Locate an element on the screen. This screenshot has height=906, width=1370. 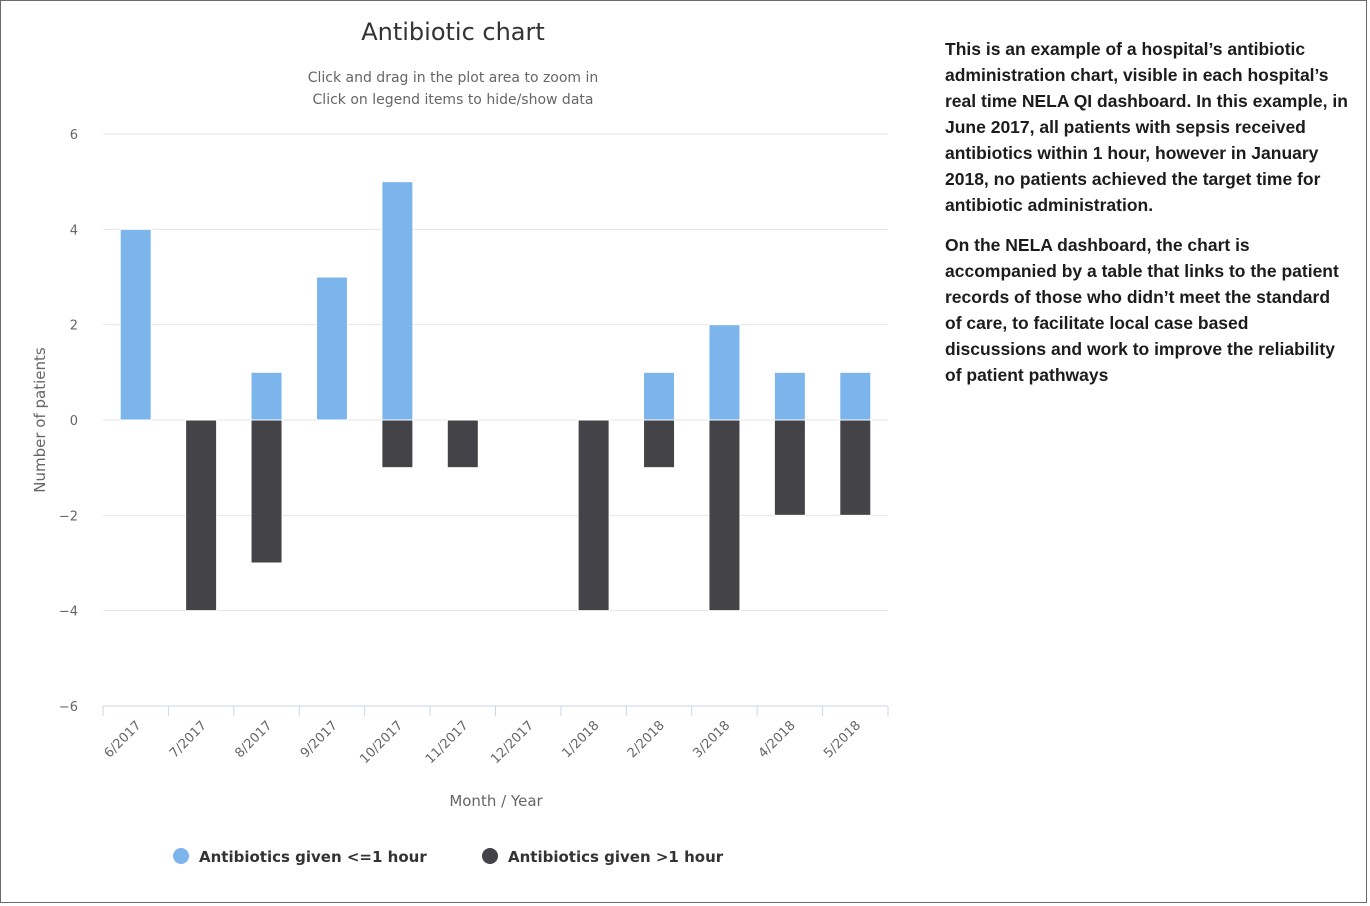
y-tick-label: 4 is located at coordinates (74, 230).